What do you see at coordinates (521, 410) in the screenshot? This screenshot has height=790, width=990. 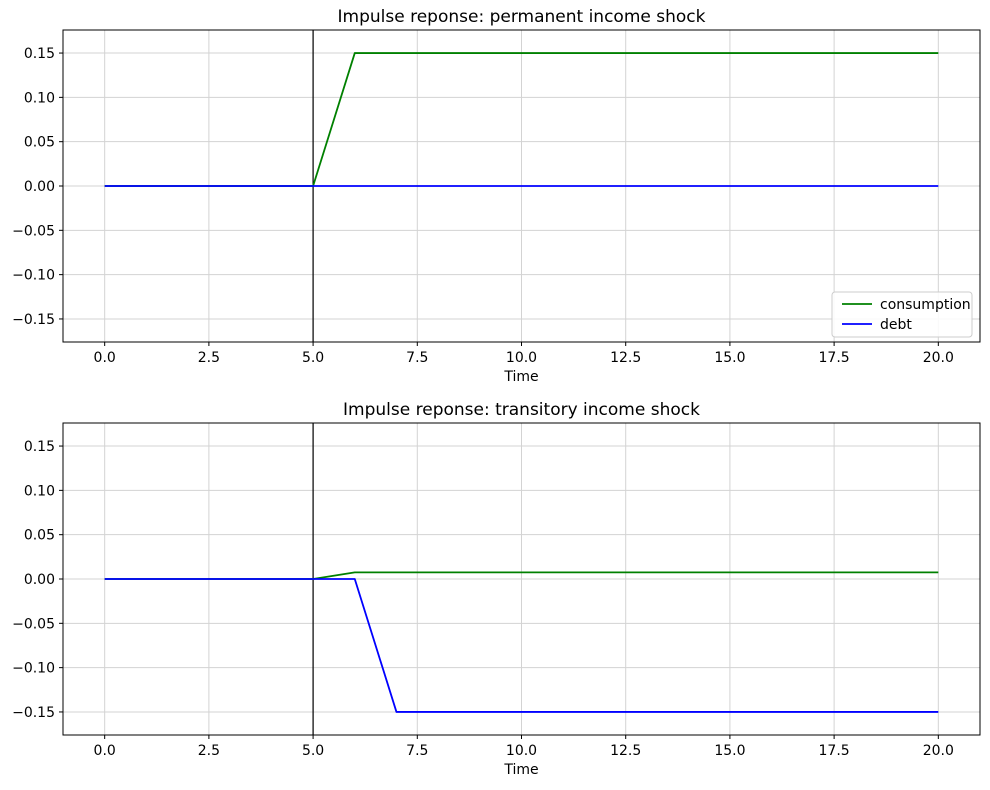 I see `chart-title: Impulse reponse: transitory income shock` at bounding box center [521, 410].